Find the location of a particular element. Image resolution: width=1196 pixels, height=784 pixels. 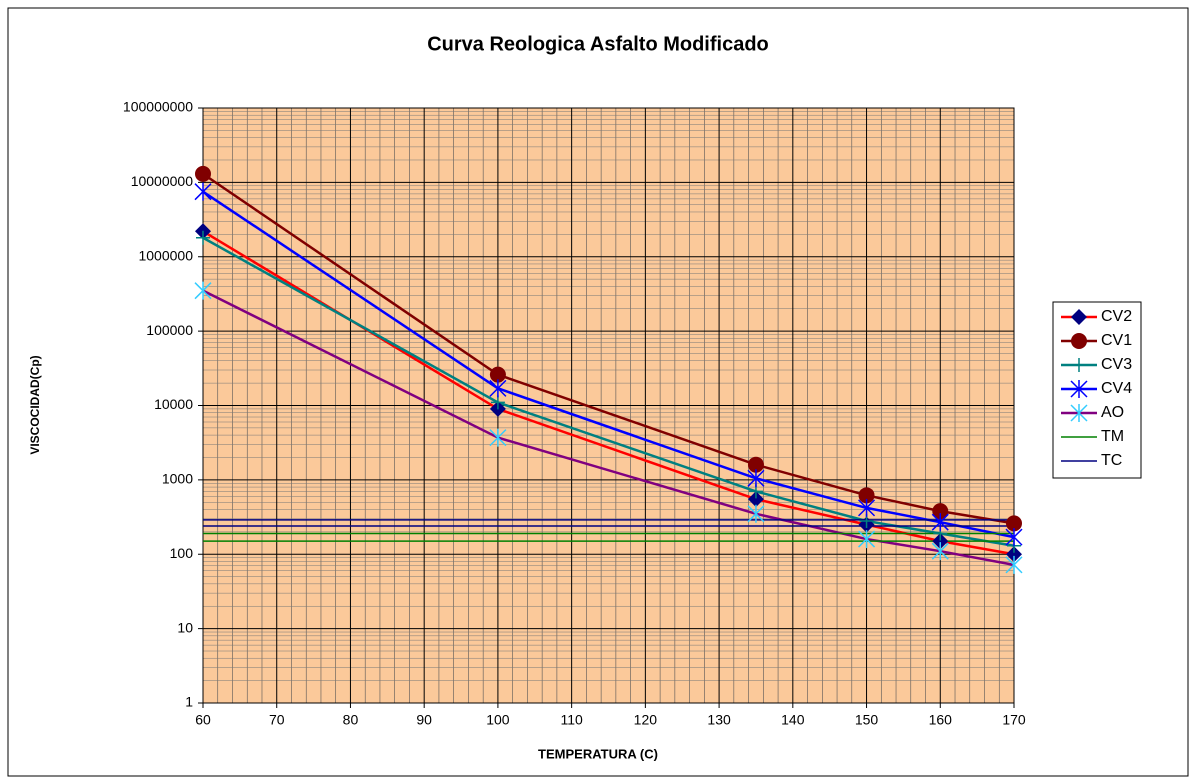

legend-label: TM is located at coordinates (1112, 436).